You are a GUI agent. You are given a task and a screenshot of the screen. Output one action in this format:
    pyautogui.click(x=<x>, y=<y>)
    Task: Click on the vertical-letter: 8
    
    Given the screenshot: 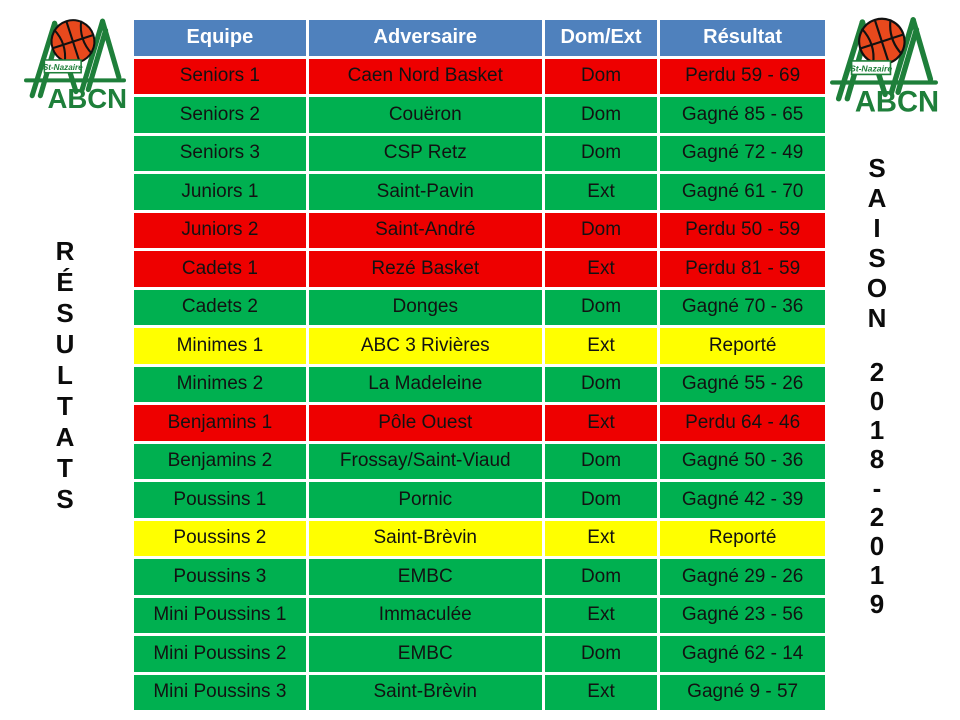 What is the action you would take?
    pyautogui.click(x=877, y=459)
    